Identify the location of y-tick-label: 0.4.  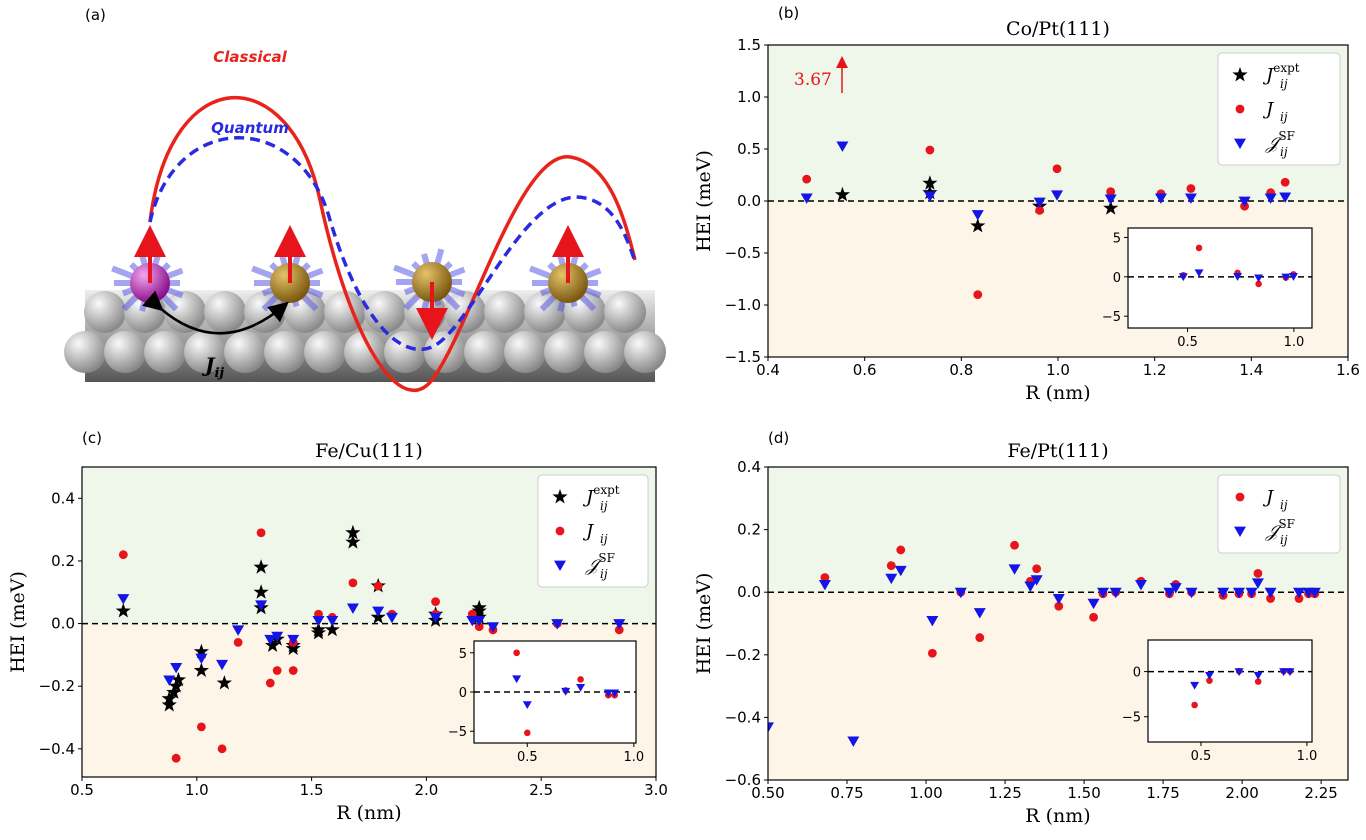
(749, 467).